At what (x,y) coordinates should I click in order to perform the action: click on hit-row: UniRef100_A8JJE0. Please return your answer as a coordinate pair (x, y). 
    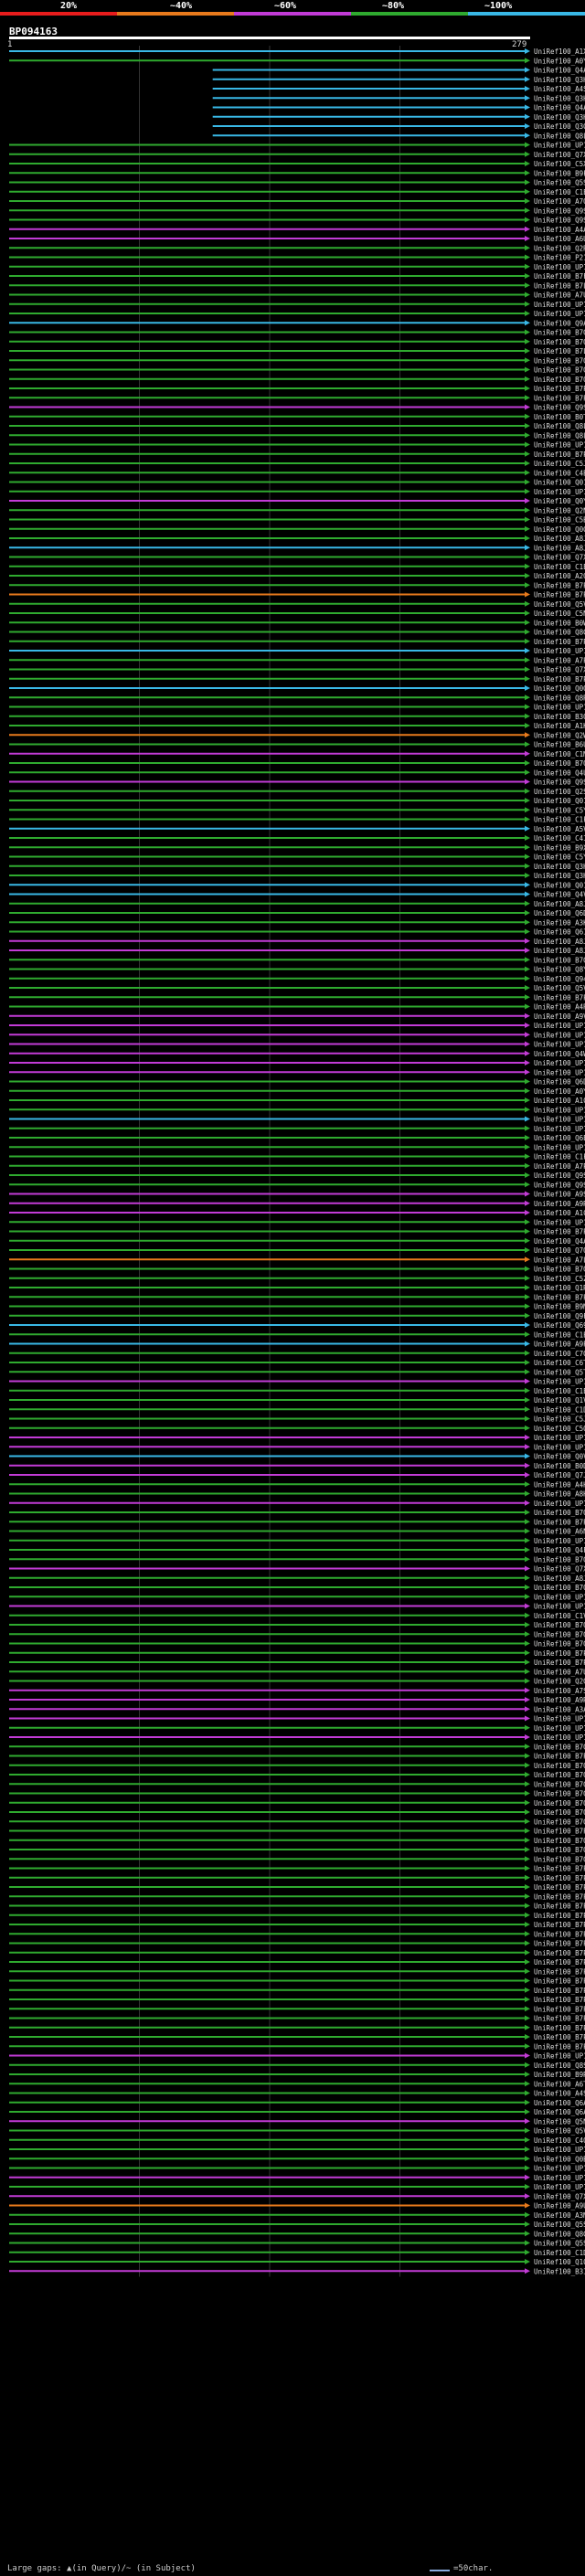
    Looking at the image, I should click on (297, 942).